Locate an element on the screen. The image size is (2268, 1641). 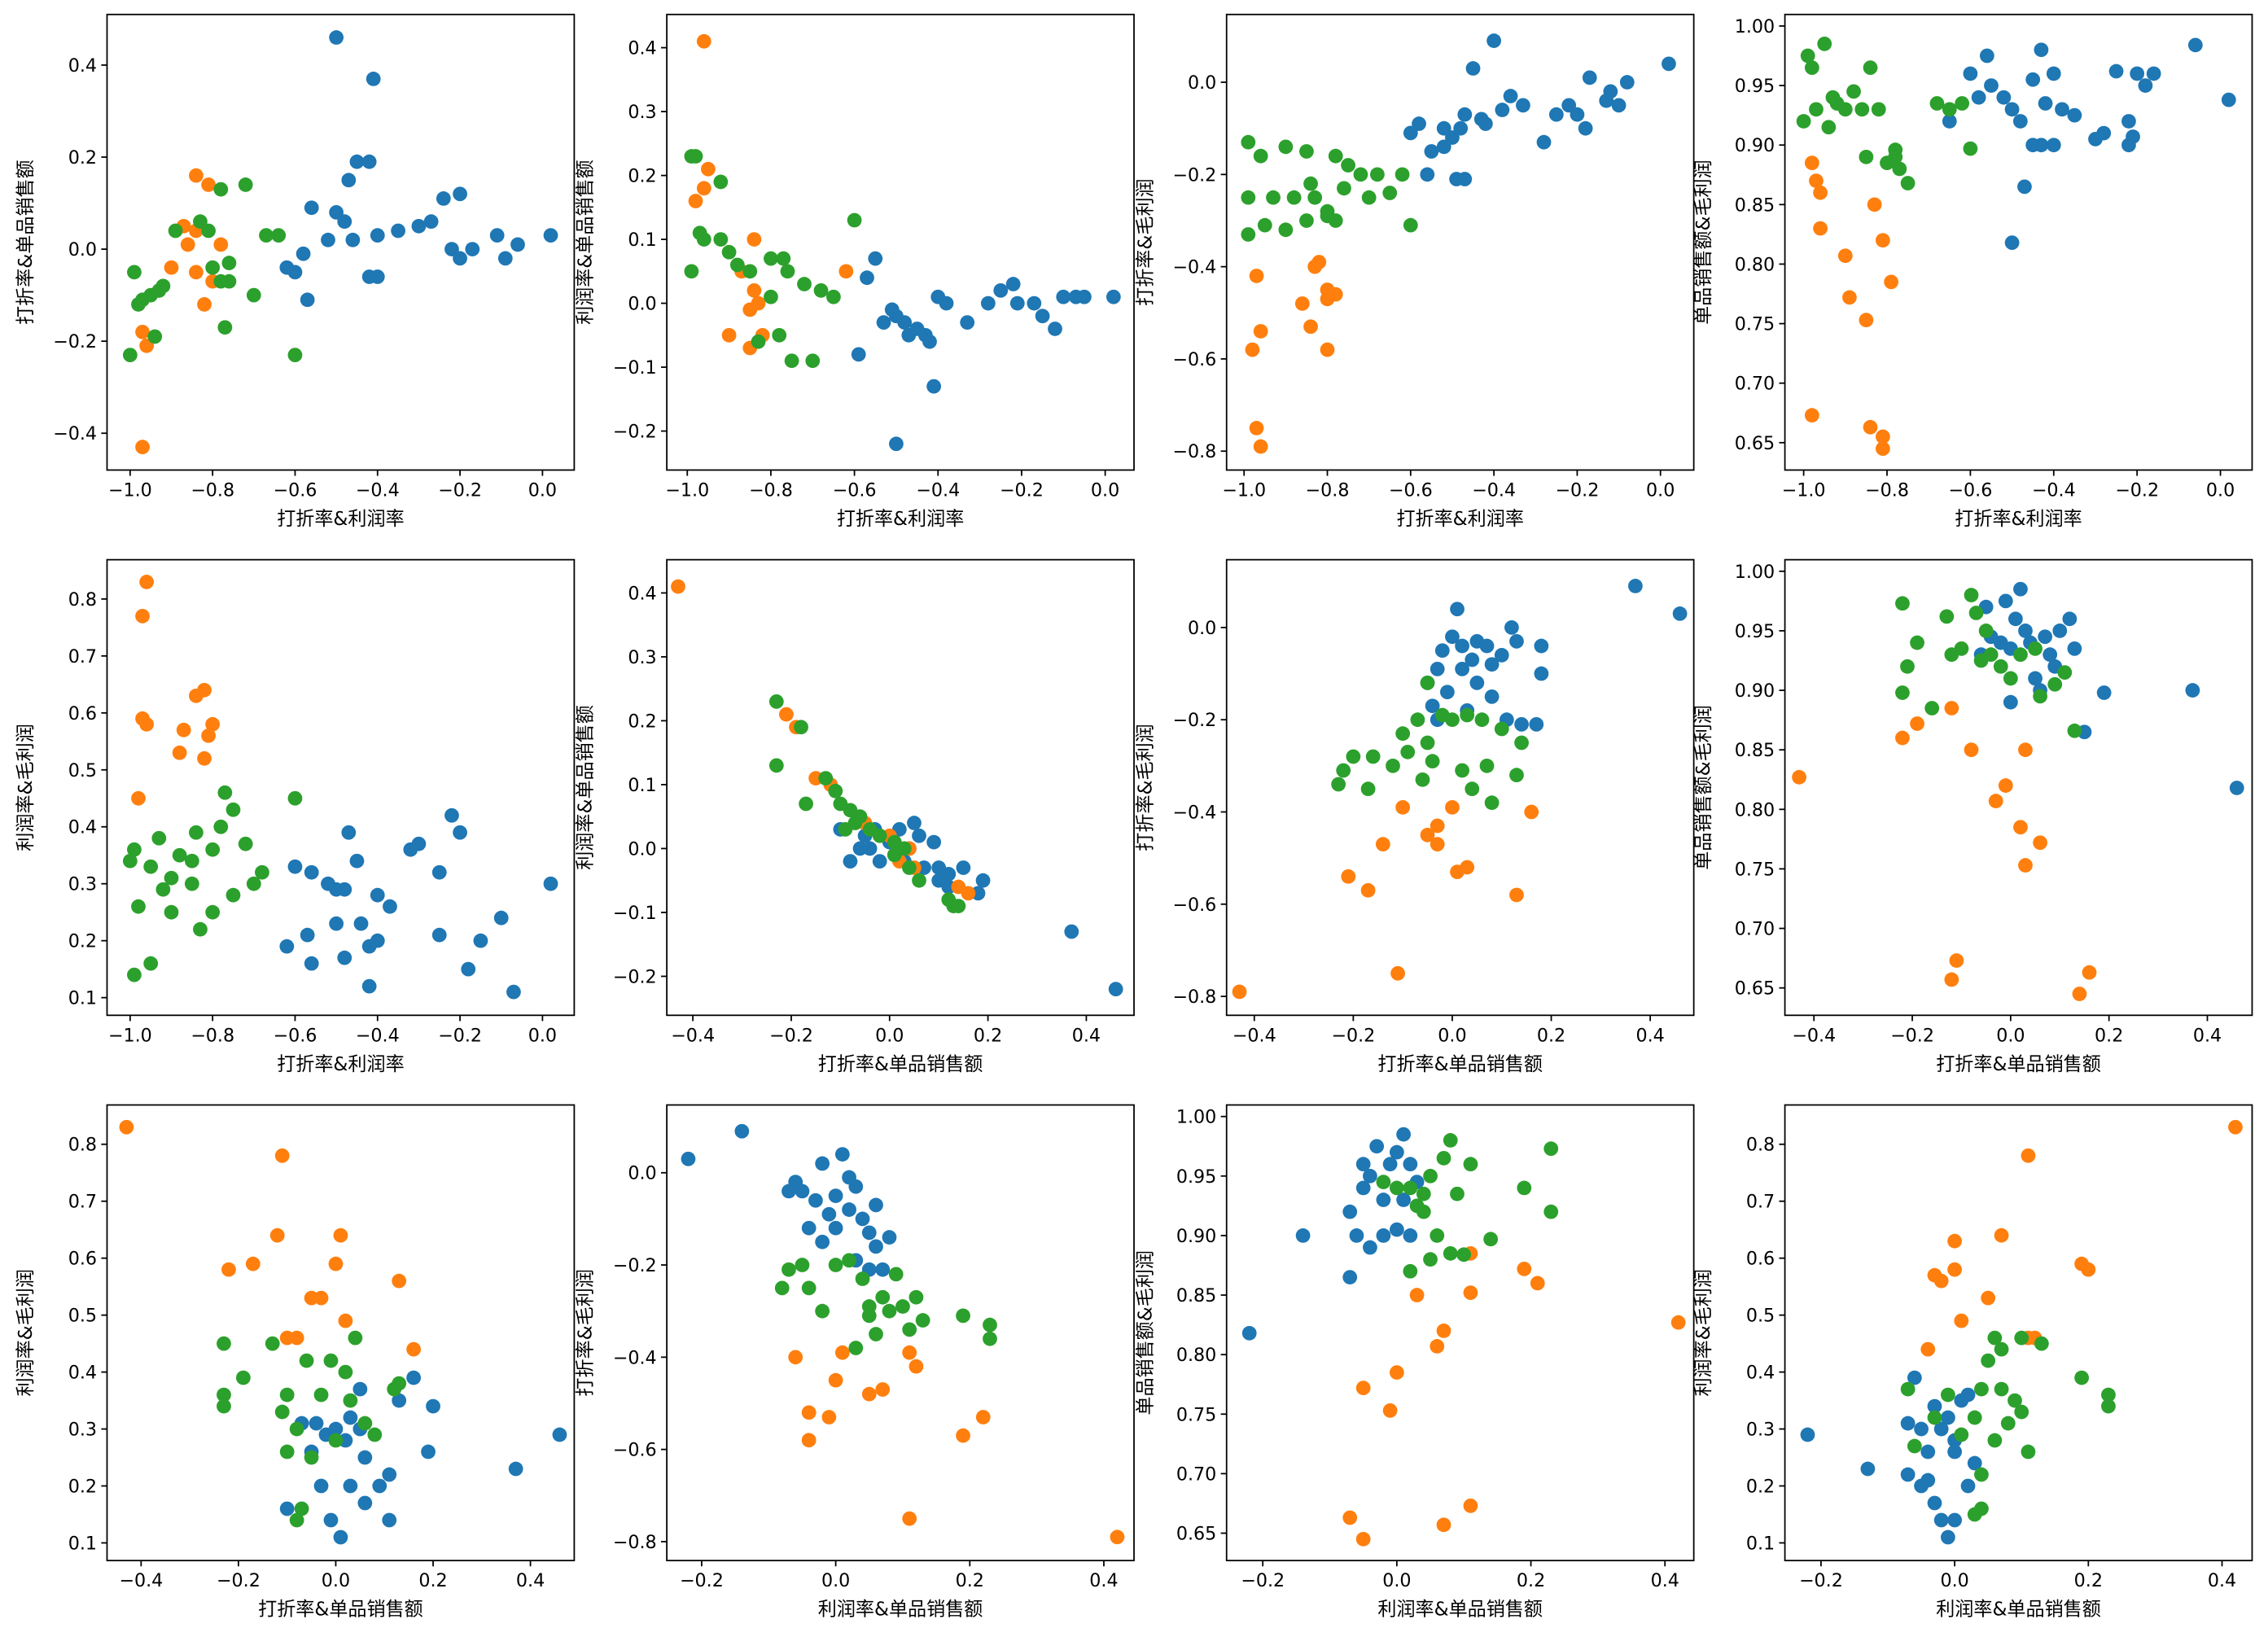
x-axis-label: 打折率&单品销售额 is located at coordinates (900, 1064).